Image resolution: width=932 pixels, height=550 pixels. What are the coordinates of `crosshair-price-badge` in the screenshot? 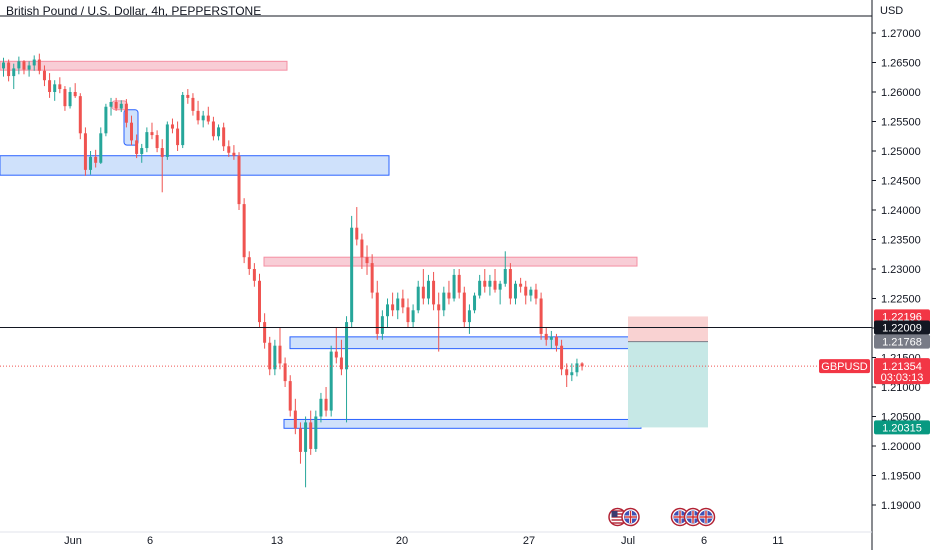 It's located at (902, 327).